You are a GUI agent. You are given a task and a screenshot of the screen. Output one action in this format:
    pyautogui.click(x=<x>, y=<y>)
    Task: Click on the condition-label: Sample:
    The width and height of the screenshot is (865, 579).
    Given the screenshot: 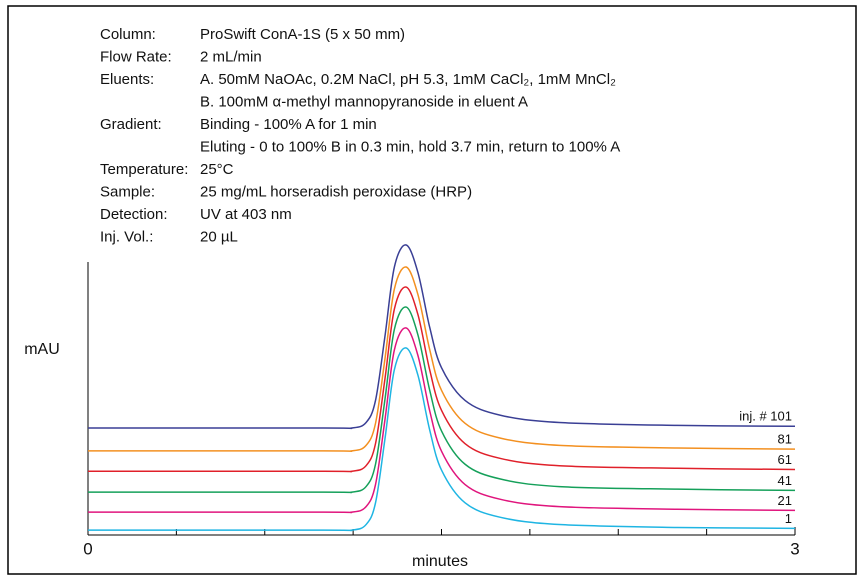 What is the action you would take?
    pyautogui.click(x=127, y=191)
    